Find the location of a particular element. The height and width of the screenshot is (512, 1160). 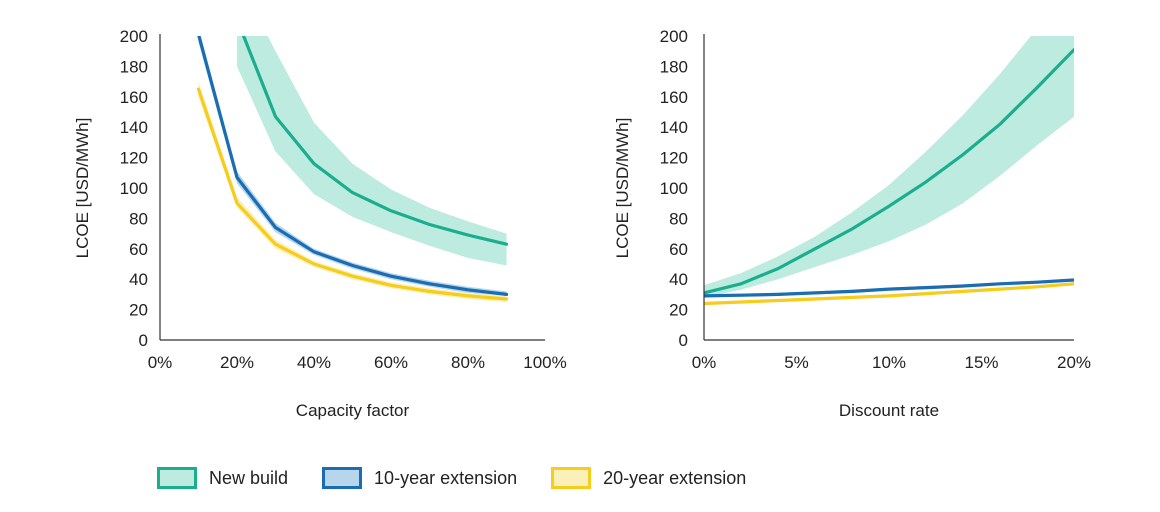

x-tick-label: 10% is located at coordinates (889, 362).